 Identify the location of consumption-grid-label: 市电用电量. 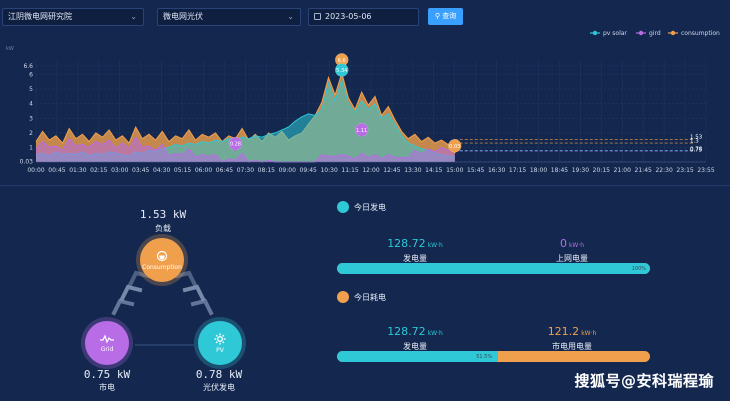
(572, 346).